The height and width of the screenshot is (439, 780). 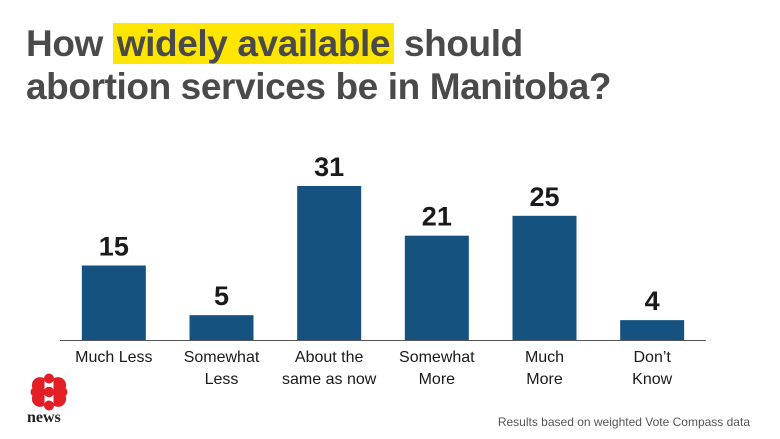 What do you see at coordinates (44, 417) in the screenshot?
I see `logo-wordmark: news` at bounding box center [44, 417].